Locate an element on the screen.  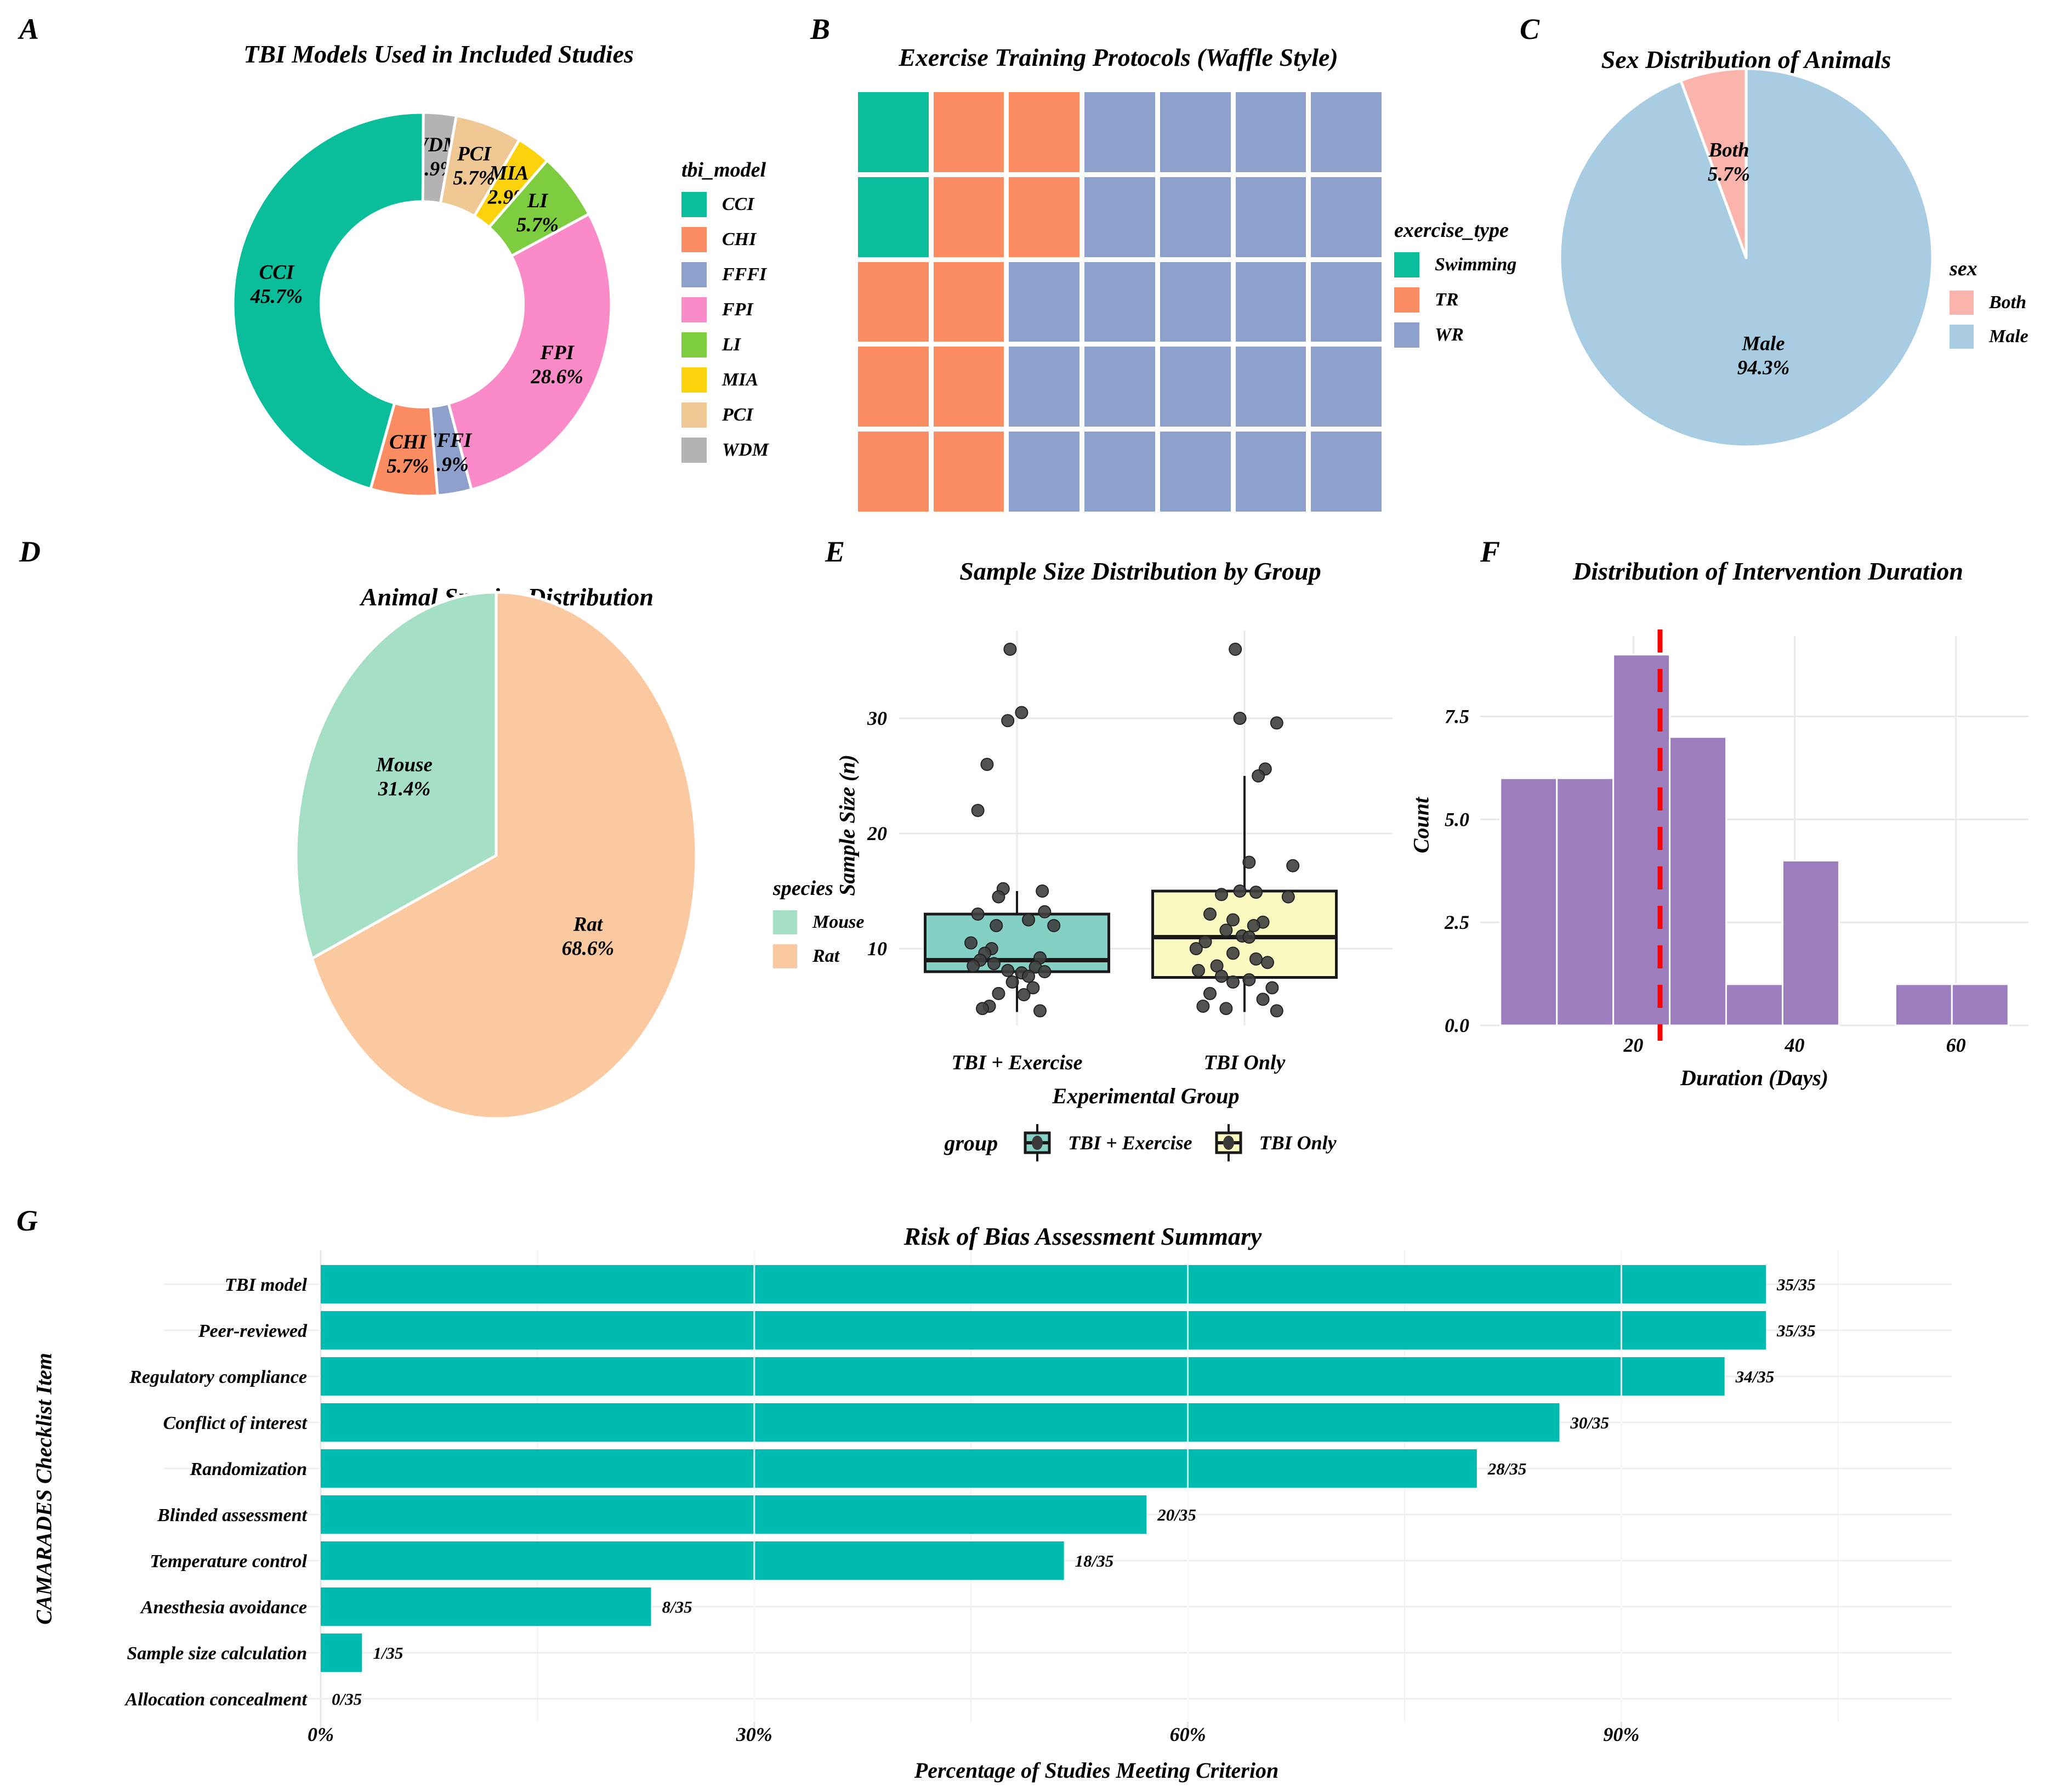
species-legend: species Mouse Rat is located at coordinates (818, 927).